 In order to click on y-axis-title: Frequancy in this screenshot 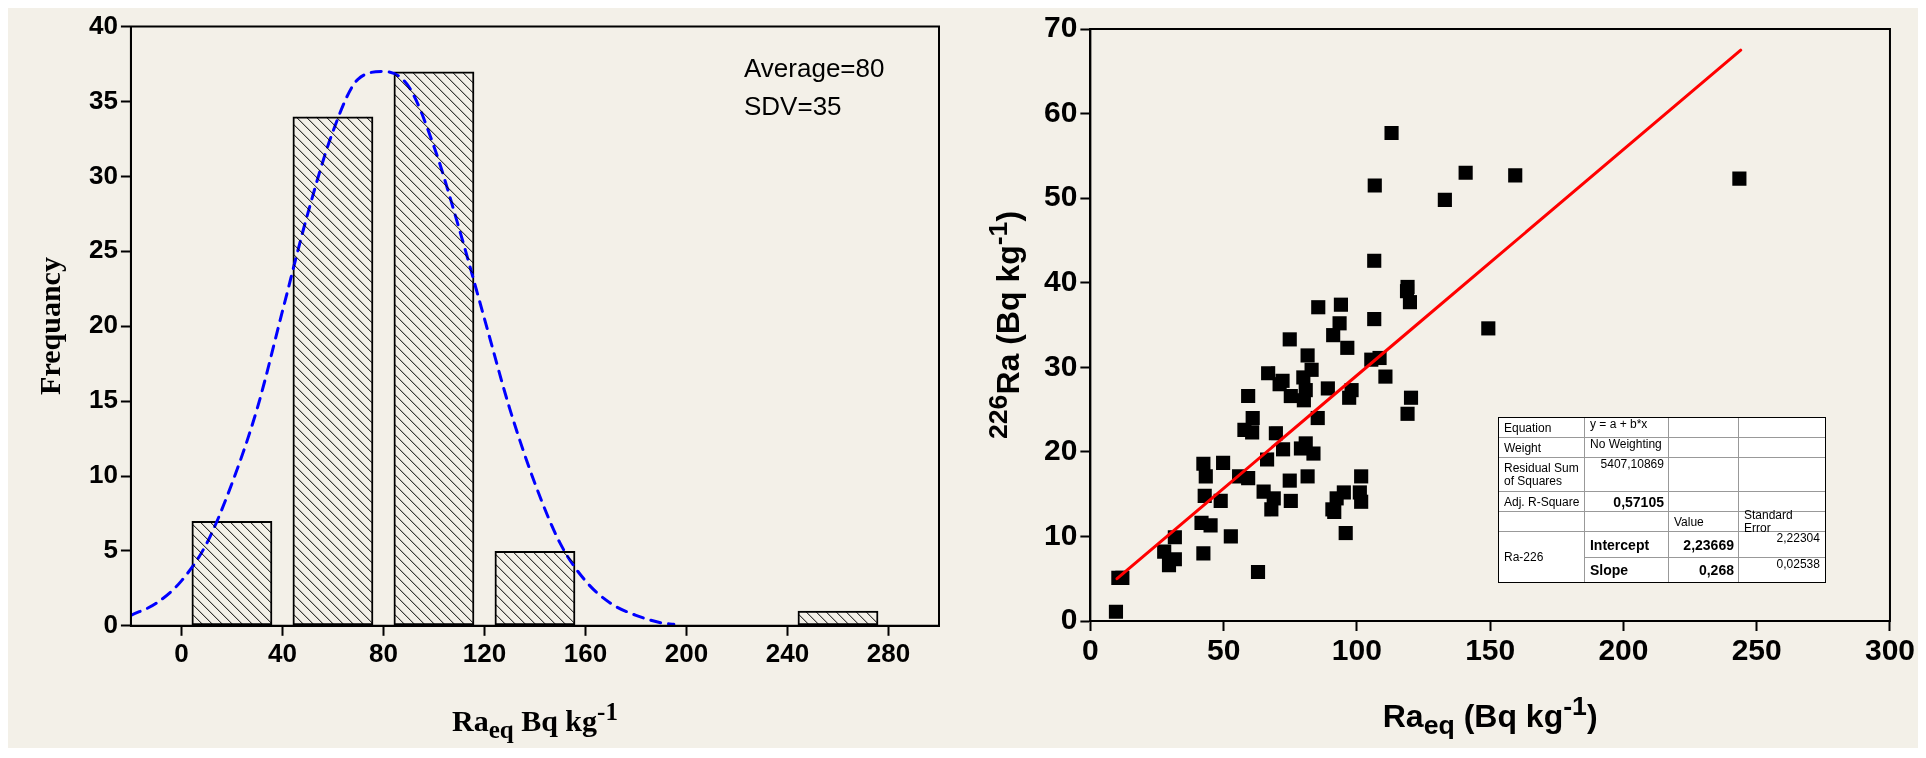, I will do `click(50, 326)`.